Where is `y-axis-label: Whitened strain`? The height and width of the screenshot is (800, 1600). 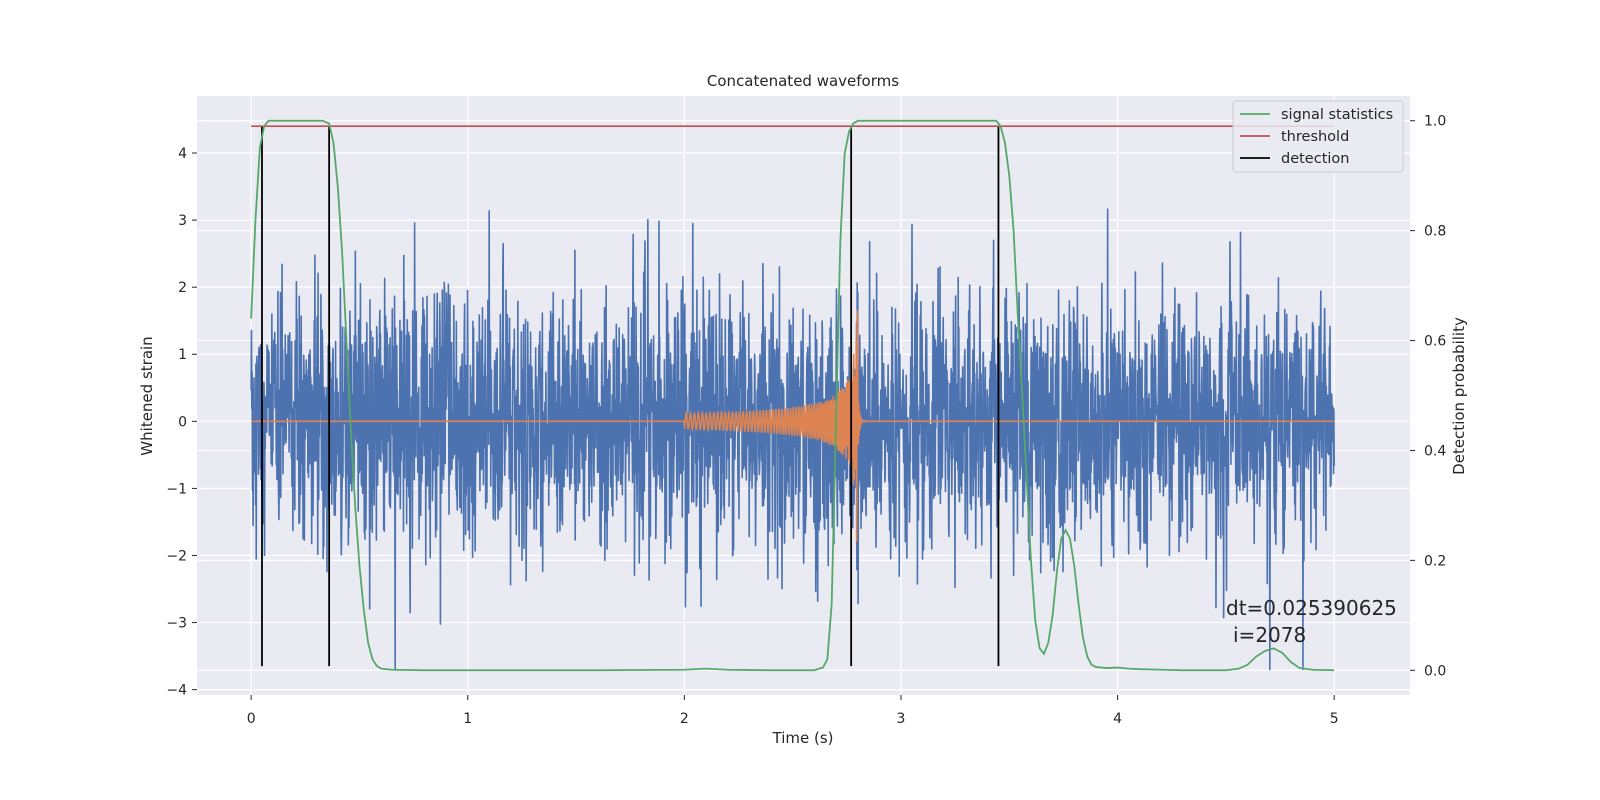 y-axis-label: Whitened strain is located at coordinates (147, 395).